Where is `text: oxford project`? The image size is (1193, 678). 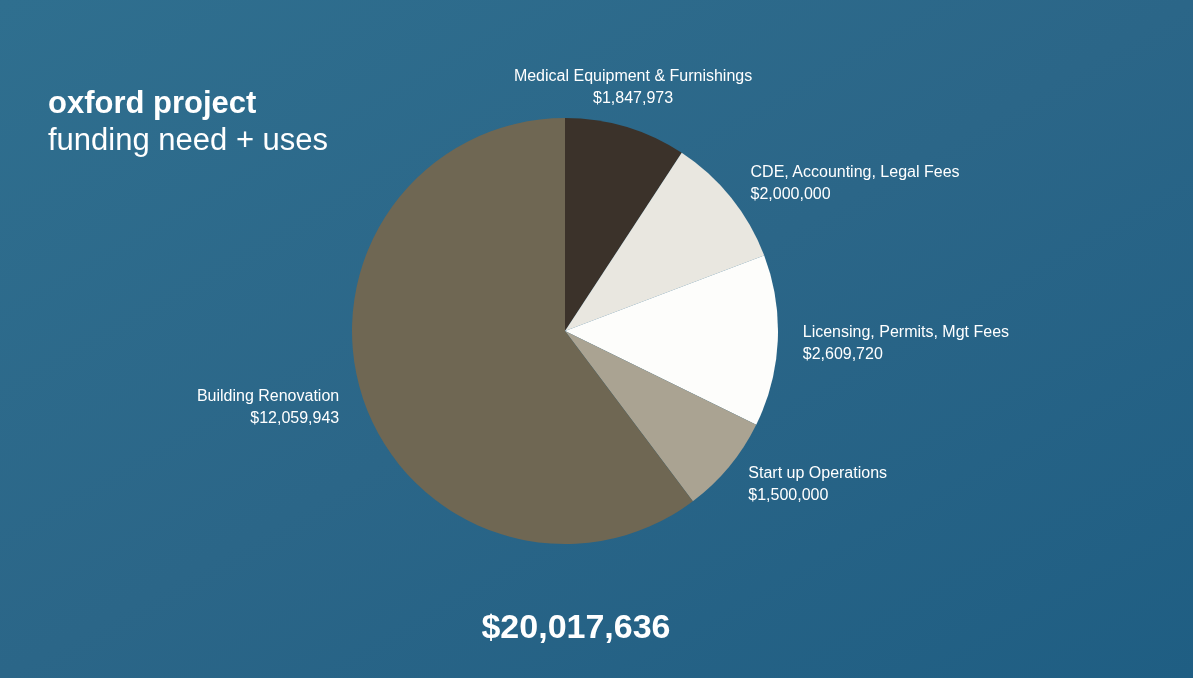
text: oxford project is located at coordinates (152, 102).